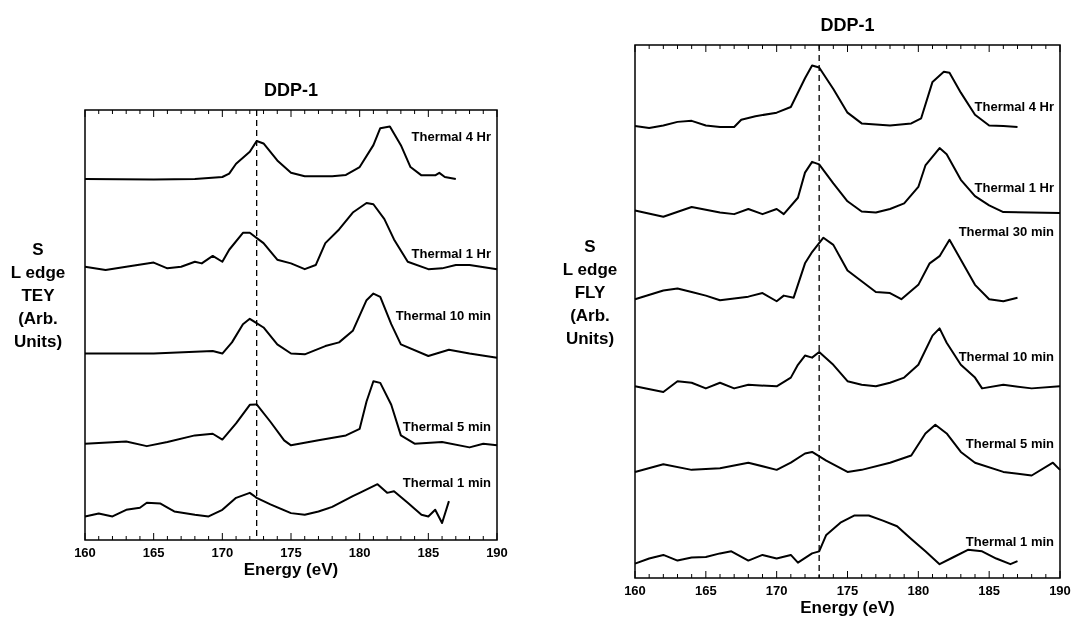  What do you see at coordinates (38, 295) in the screenshot?
I see `y-axis-title: S L edge TEY (Arb. Units)` at bounding box center [38, 295].